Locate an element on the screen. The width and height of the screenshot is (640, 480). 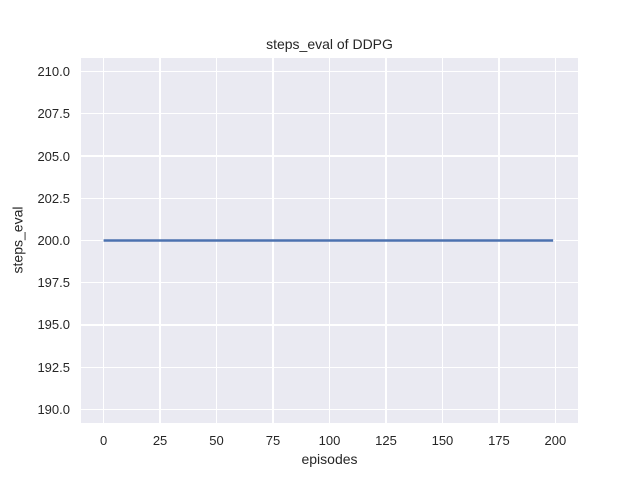
y-tick-label: 190.0 is located at coordinates (53, 409).